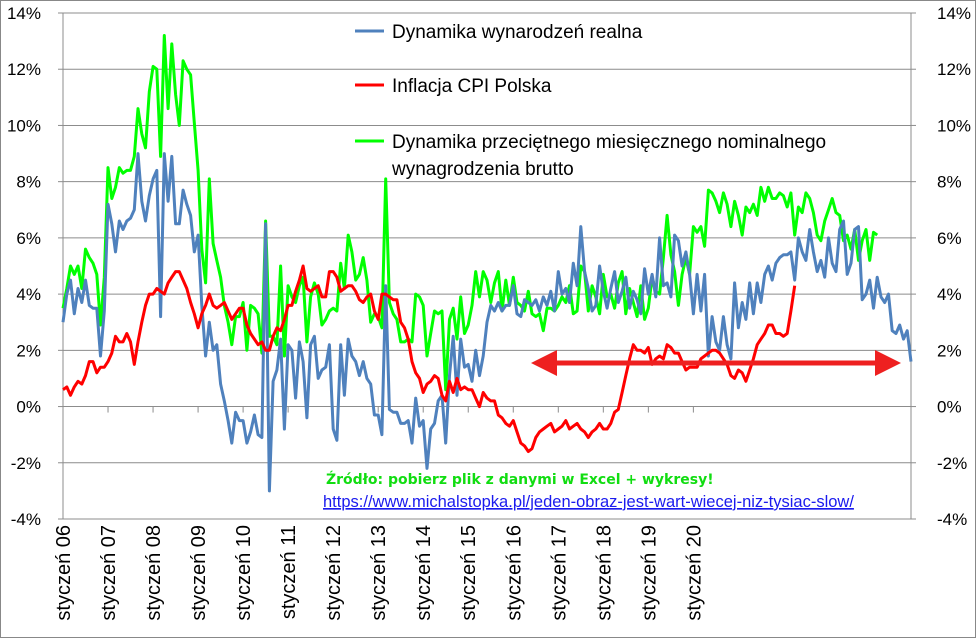 The width and height of the screenshot is (976, 642). I want to click on y-tick-label-left: 8%, so click(28, 182).